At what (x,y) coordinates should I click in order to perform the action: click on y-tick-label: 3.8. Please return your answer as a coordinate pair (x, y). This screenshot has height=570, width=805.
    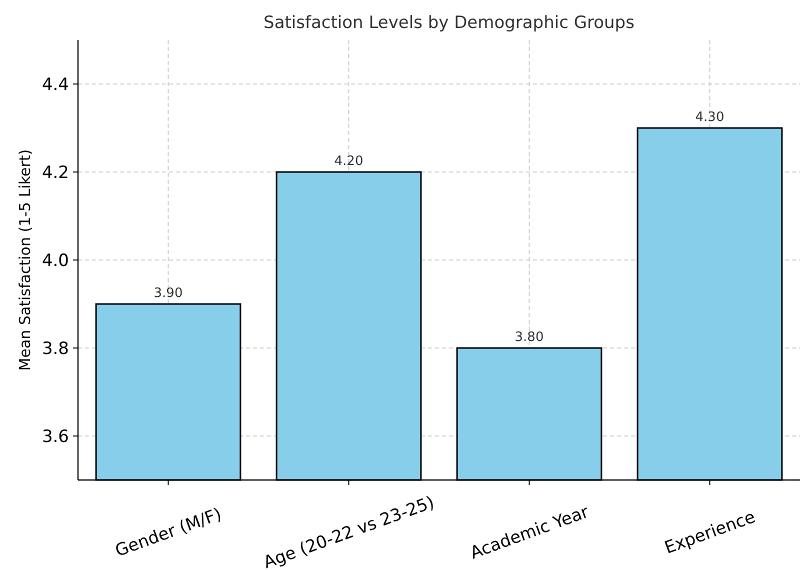
    Looking at the image, I should click on (55, 348).